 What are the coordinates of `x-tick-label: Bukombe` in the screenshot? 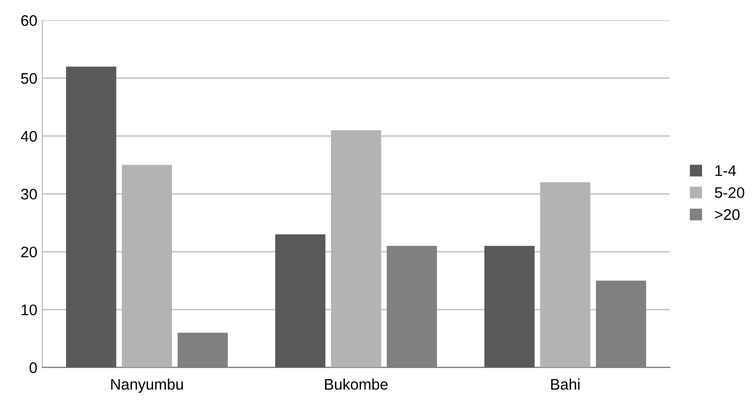 It's located at (356, 384).